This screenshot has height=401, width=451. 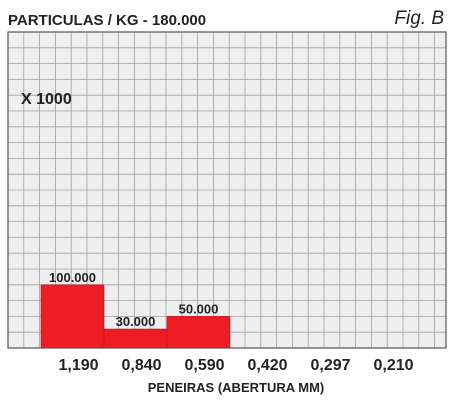 What do you see at coordinates (235, 365) in the screenshot?
I see `x-tick-labels: 1,190 0,840 0,590 0,420 0,297 0,210` at bounding box center [235, 365].